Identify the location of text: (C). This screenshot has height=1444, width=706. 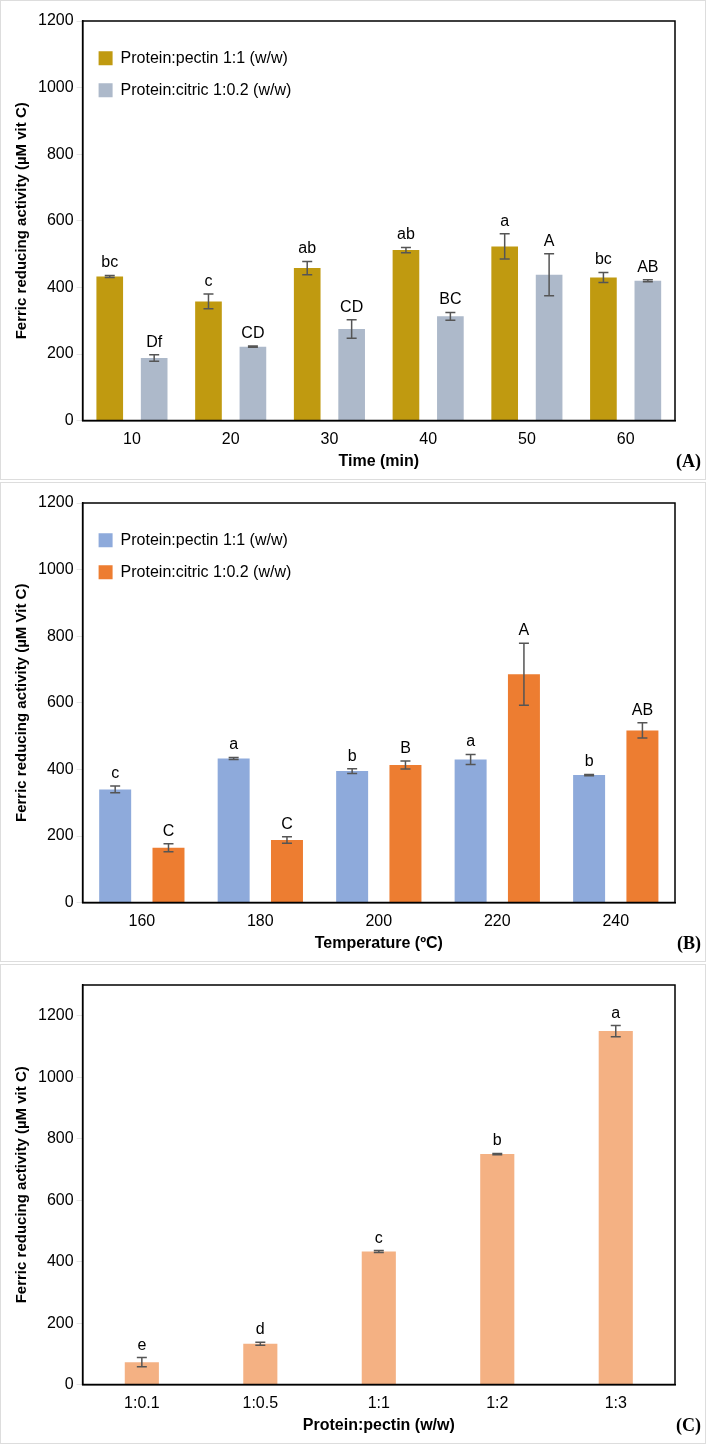
(688, 1425).